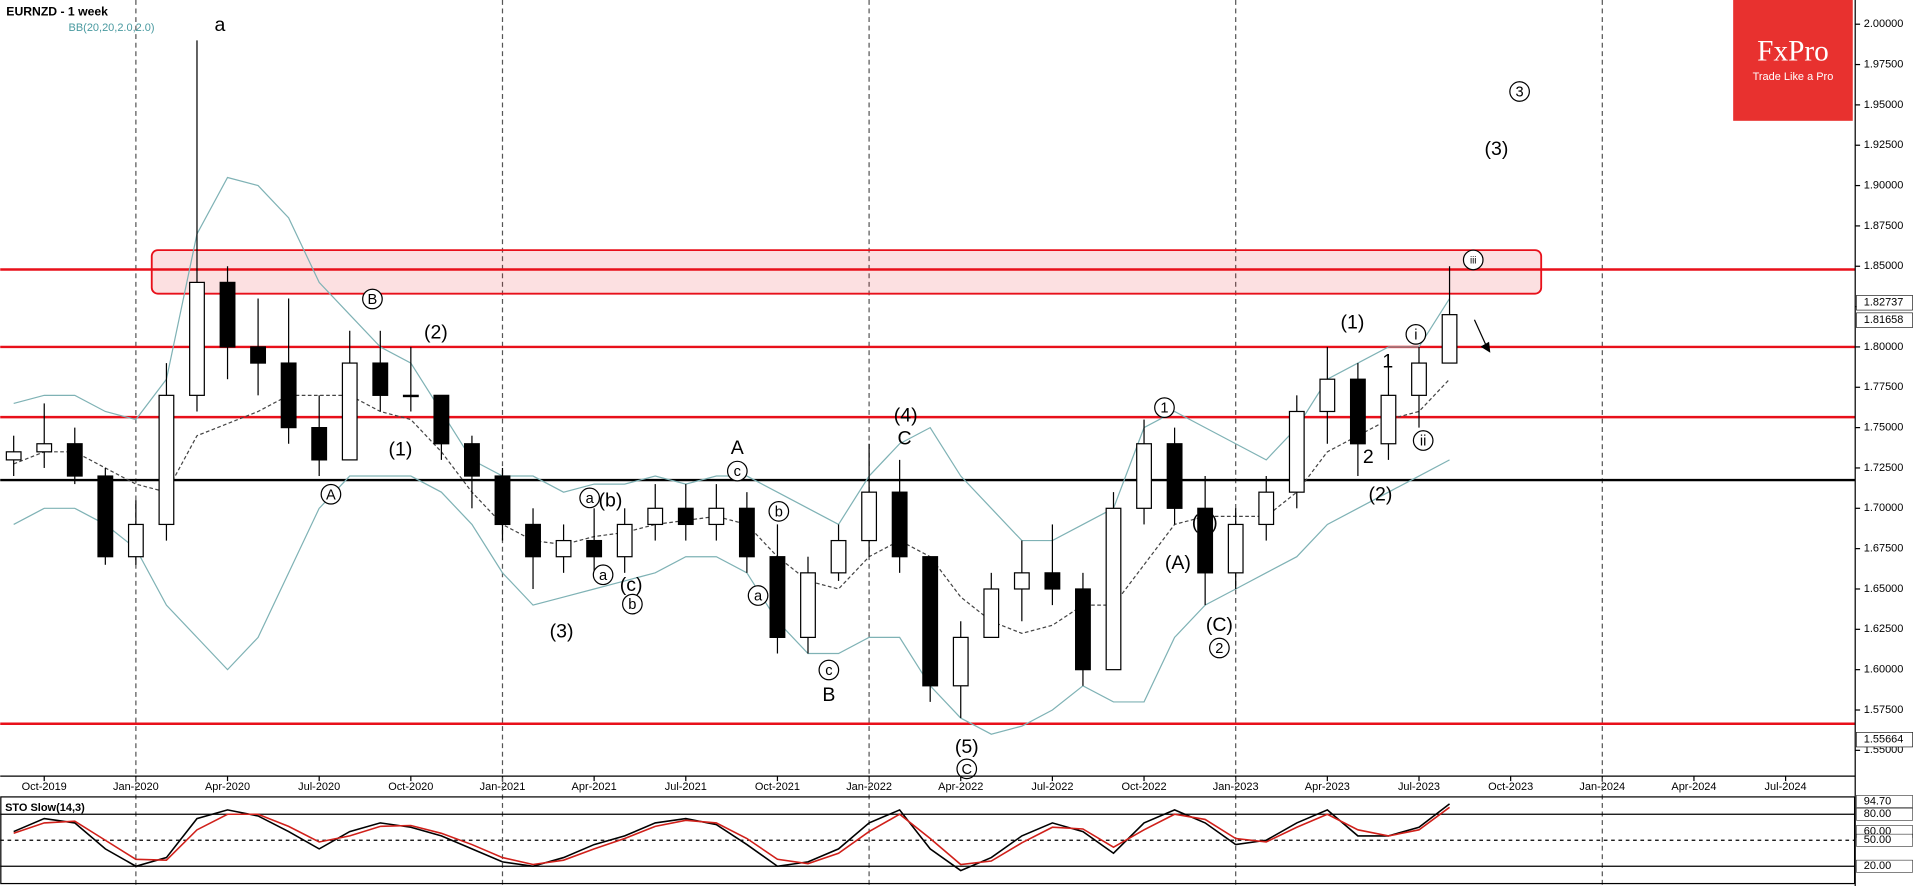 This screenshot has height=886, width=1914. I want to click on wave-label: 2, so click(1368, 457).